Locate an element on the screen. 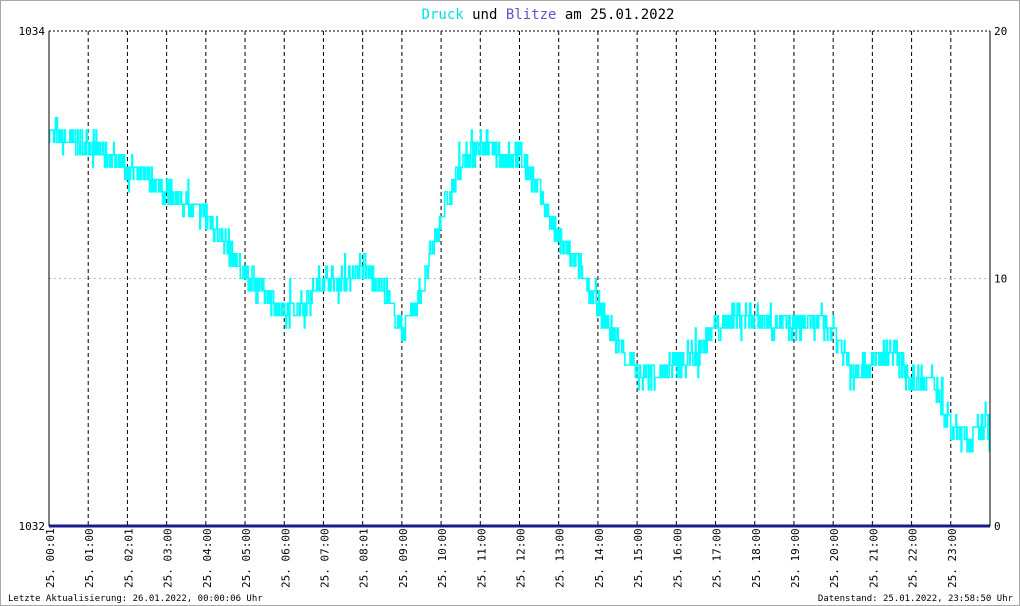 The width and height of the screenshot is (1020, 606). x-tick-label: 25. 19:00 is located at coordinates (795, 558).